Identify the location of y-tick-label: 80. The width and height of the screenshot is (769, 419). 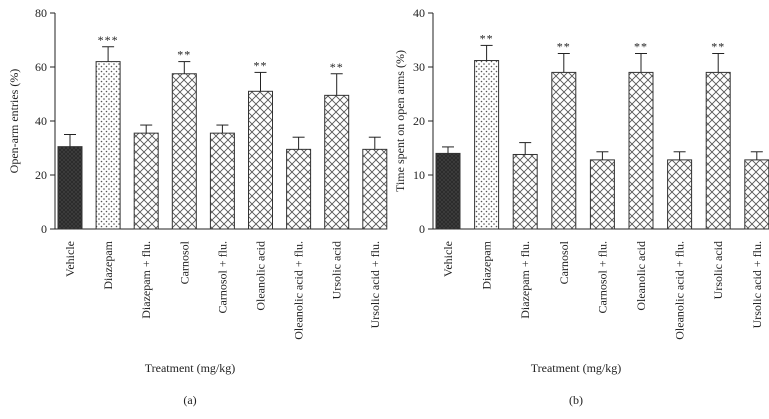
(41, 13).